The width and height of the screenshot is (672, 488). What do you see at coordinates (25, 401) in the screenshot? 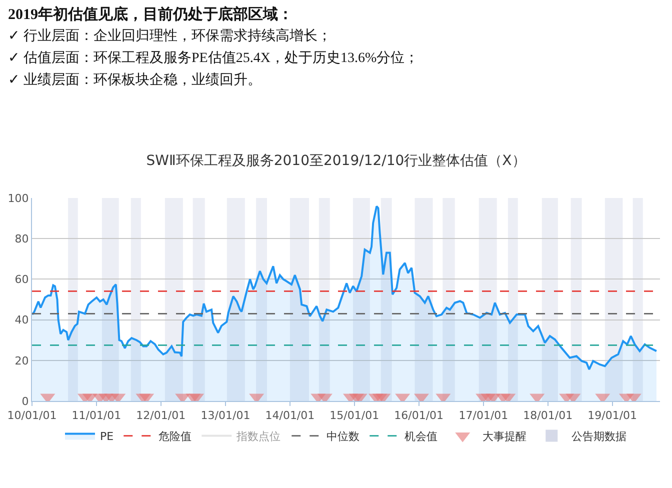
I see `y-tick-label: 0` at bounding box center [25, 401].